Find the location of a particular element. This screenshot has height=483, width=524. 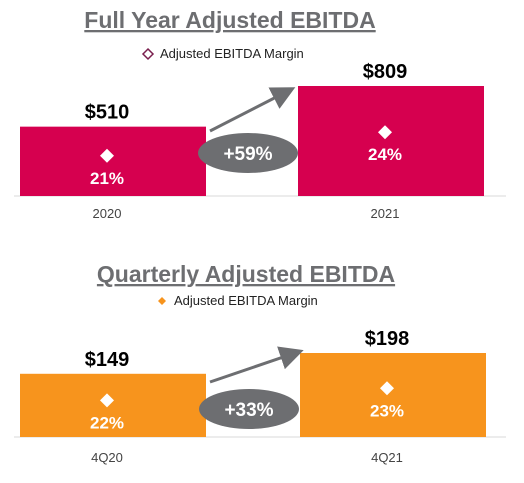

quarterly-growth-pill is located at coordinates (249, 409).